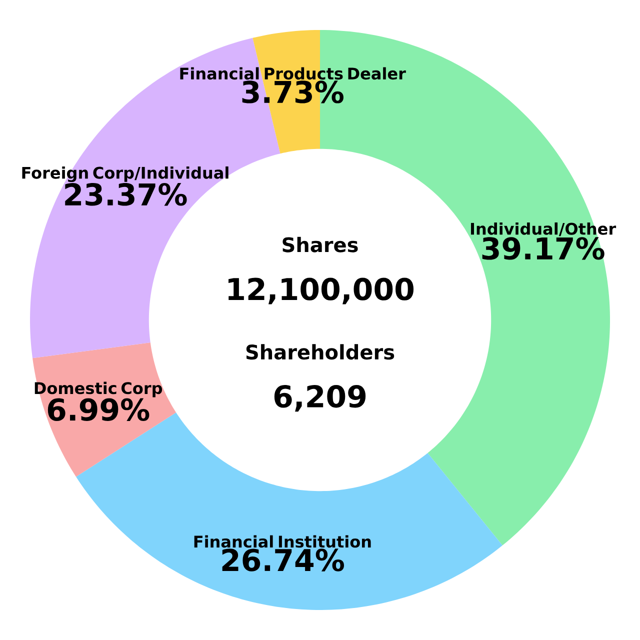 This screenshot has height=640, width=640. Describe the element at coordinates (99, 409) in the screenshot. I see `data-label: 6.99%` at that location.